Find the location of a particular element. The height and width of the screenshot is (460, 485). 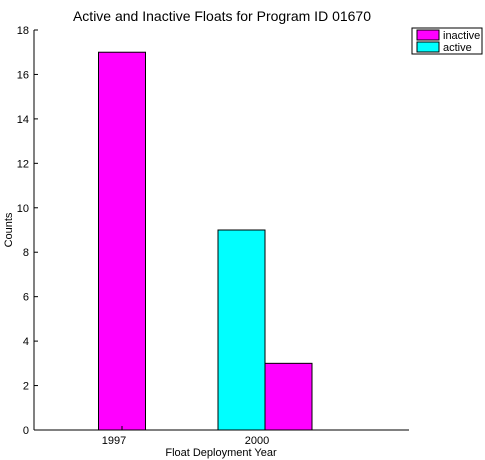

y-tick-label: 18 is located at coordinates (23, 31).